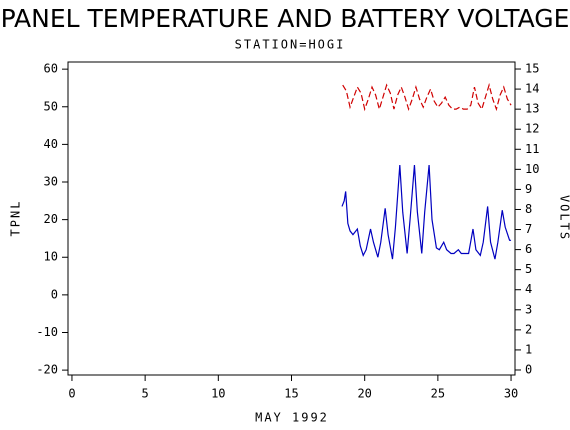 This screenshot has height=430, width=570. Describe the element at coordinates (528, 249) in the screenshot. I see `y2-tick-label: 6` at that location.